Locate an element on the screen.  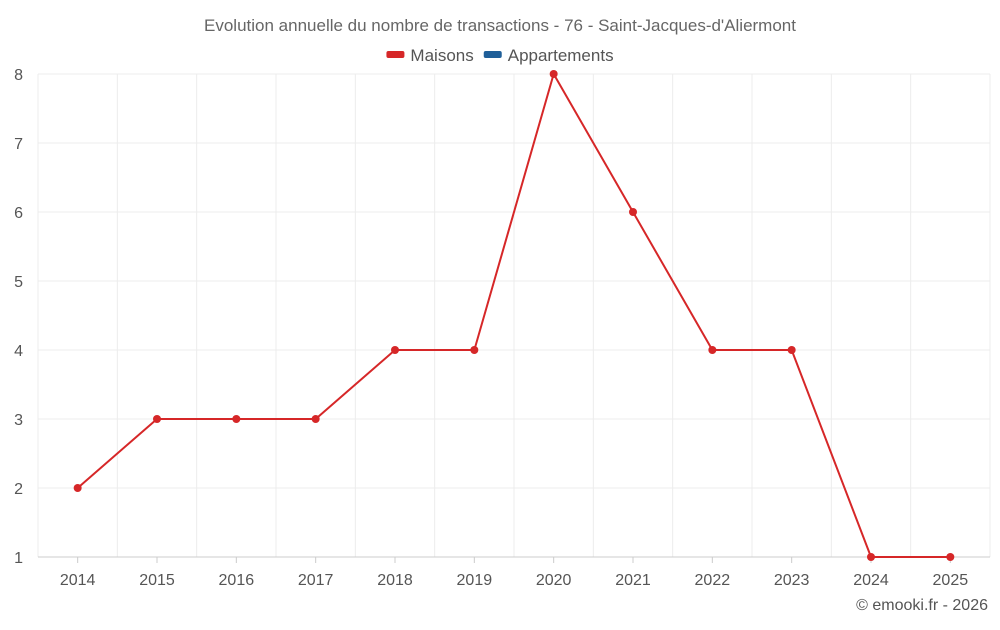
x-tick-label: 2017 is located at coordinates (316, 580).